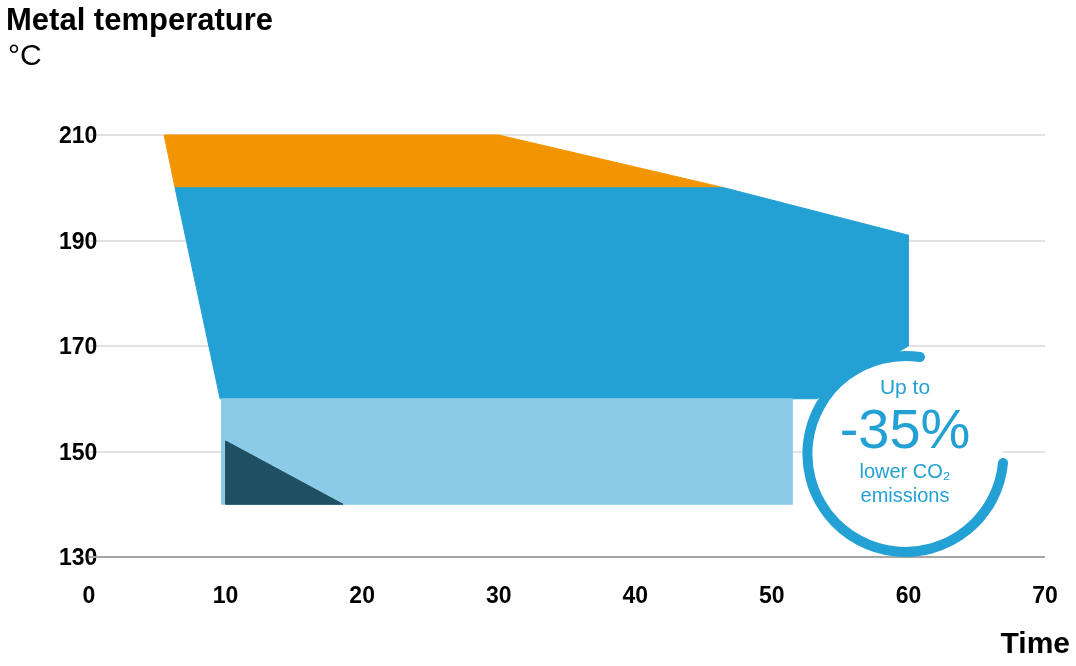  What do you see at coordinates (905, 387) in the screenshot?
I see `annotation: Up to` at bounding box center [905, 387].